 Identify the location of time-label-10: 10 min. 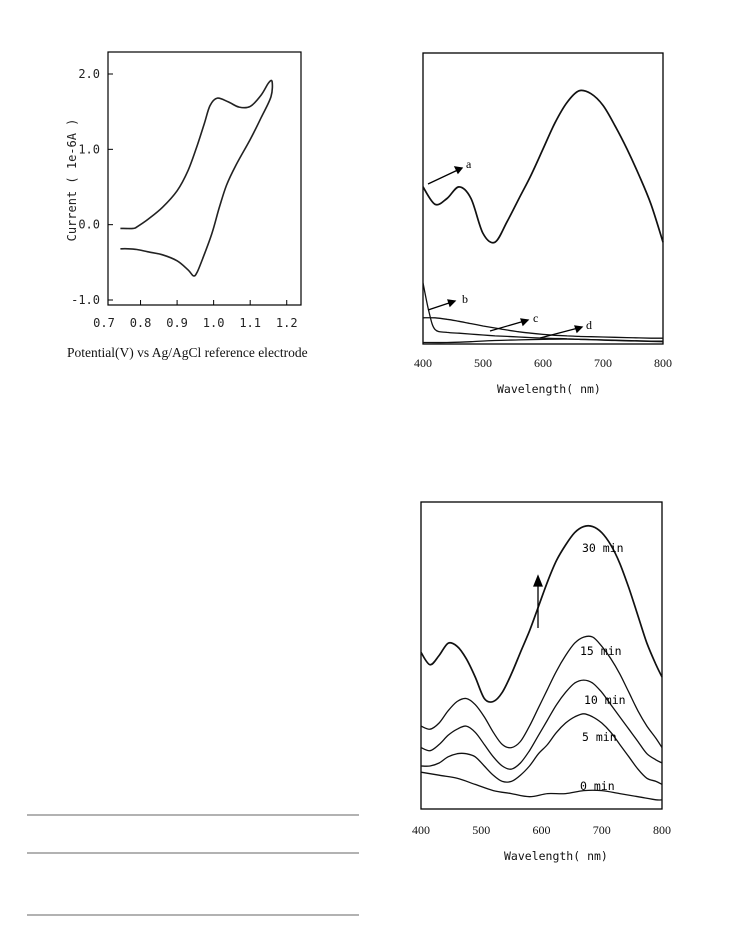
(605, 700).